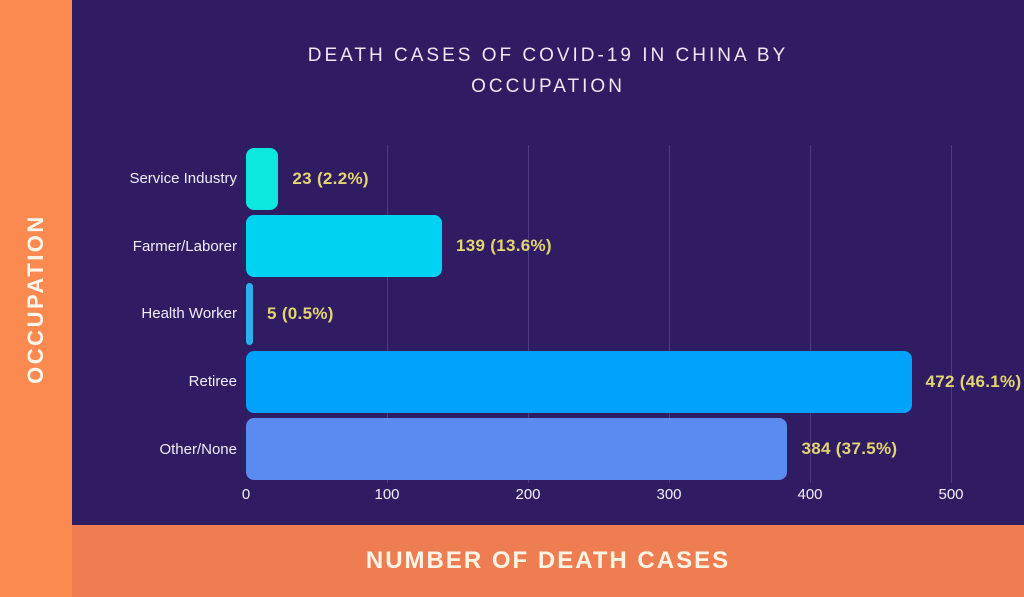 Image resolution: width=1024 pixels, height=597 pixels. What do you see at coordinates (579, 381) in the screenshot?
I see `bar-retiree` at bounding box center [579, 381].